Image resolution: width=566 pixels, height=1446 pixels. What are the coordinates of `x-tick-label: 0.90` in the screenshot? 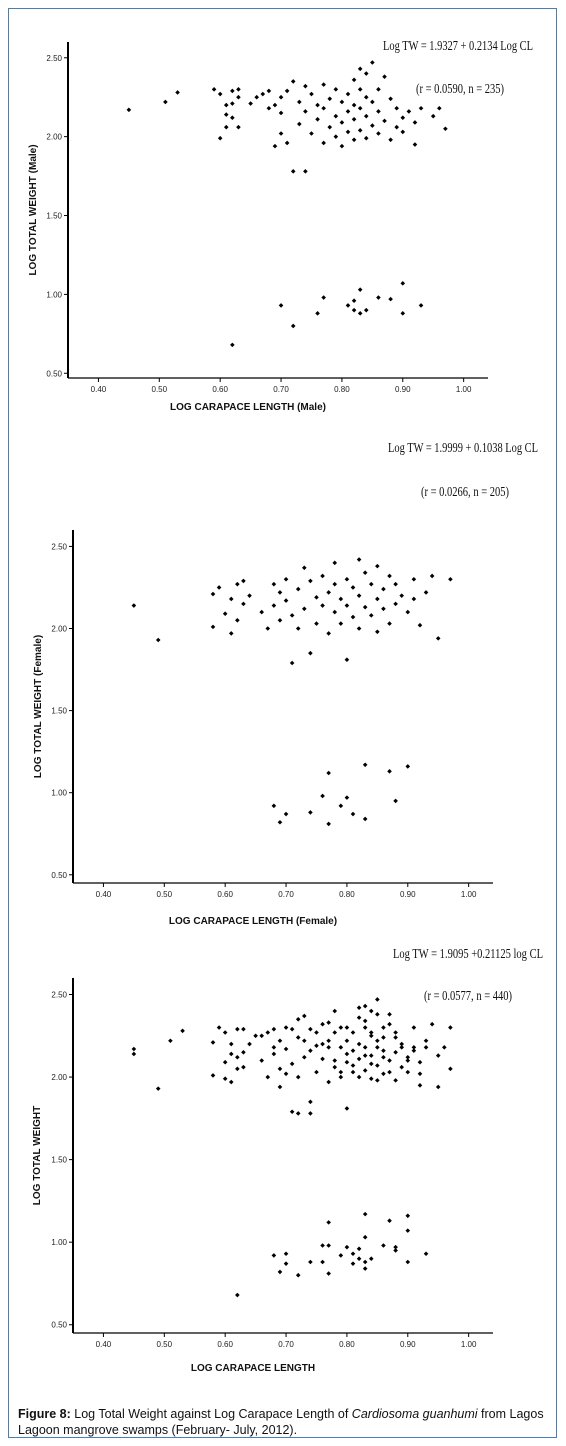 It's located at (403, 389).